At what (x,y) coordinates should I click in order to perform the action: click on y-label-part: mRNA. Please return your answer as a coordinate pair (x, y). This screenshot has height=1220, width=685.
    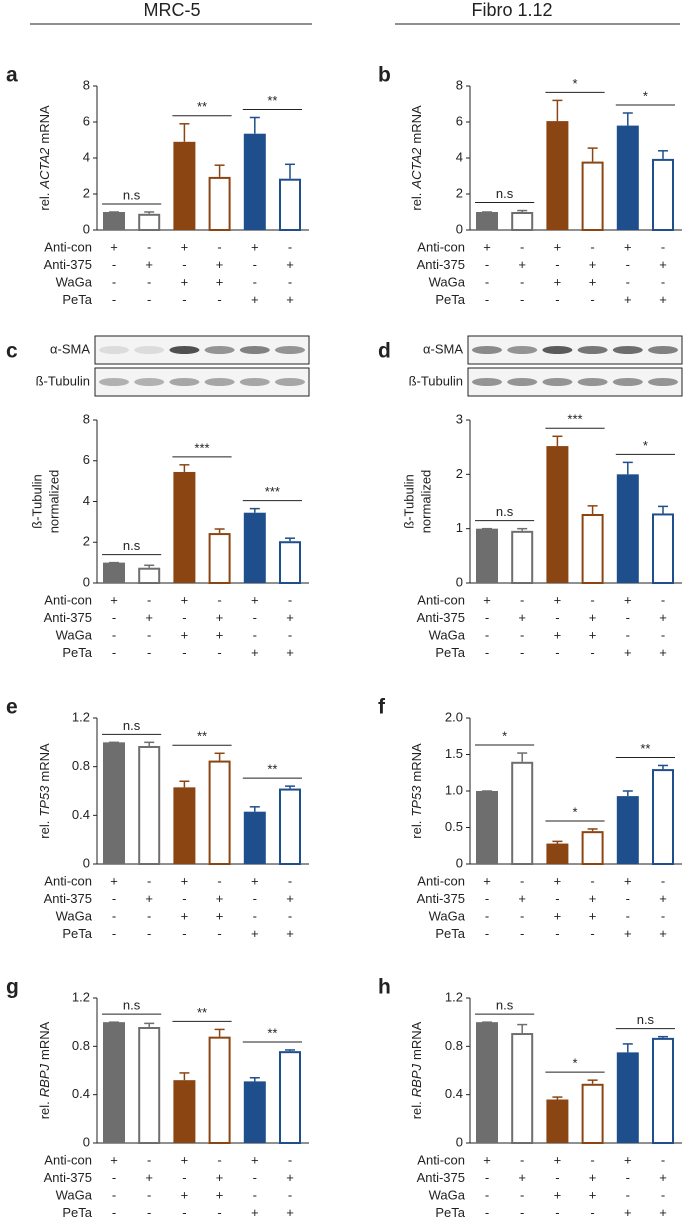
    Looking at the image, I should click on (416, 1040).